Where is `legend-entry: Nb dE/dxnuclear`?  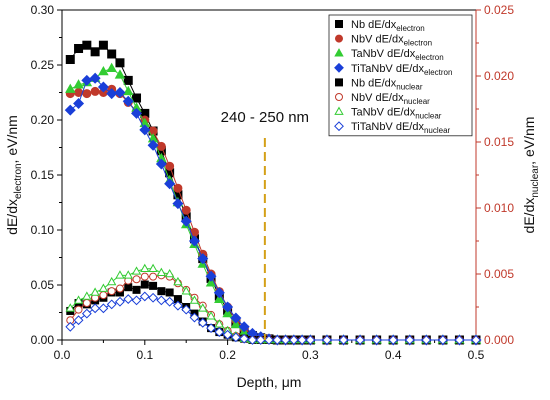
legend-entry: Nb dE/dxnuclear is located at coordinates (387, 84).